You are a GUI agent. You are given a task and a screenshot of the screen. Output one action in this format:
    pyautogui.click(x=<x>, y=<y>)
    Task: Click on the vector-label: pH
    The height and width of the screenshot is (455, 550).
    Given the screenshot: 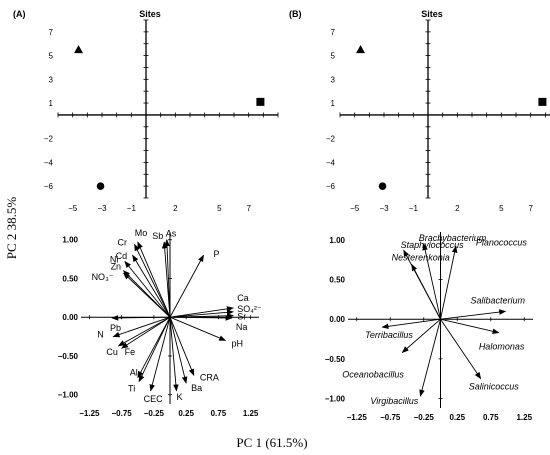 What is the action you would take?
    pyautogui.click(x=237, y=343)
    